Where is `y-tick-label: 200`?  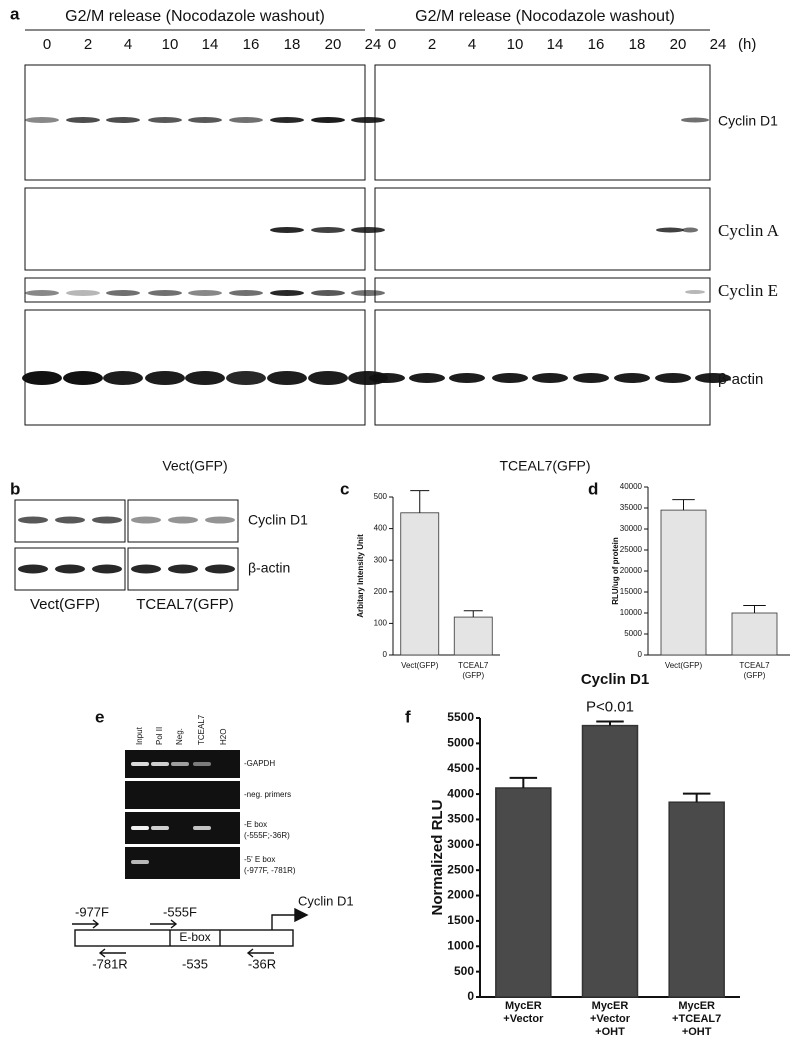 y-tick-label: 200 is located at coordinates (381, 591).